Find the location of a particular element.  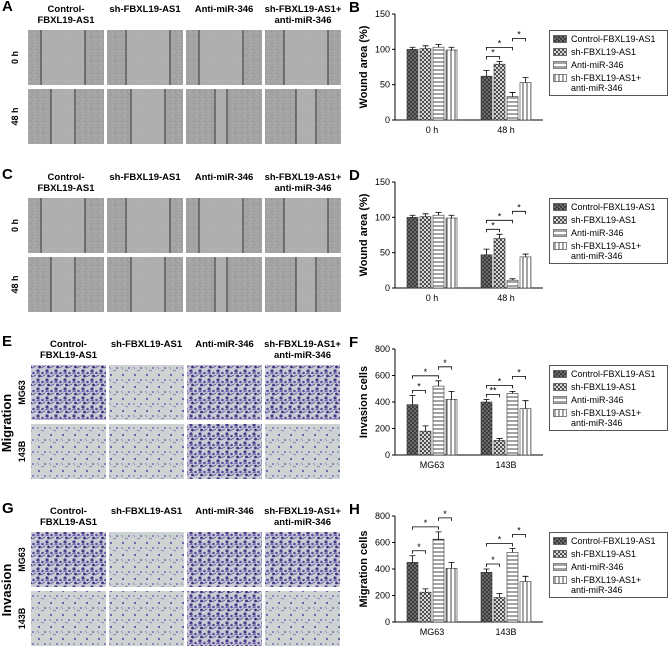

row-label: 143B is located at coordinates (22, 618).